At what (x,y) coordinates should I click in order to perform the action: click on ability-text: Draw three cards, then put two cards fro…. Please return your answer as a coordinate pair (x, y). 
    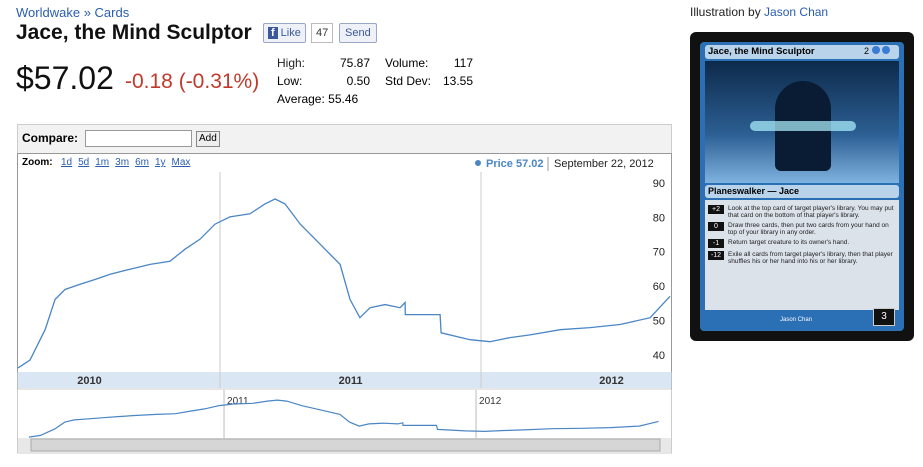
    Looking at the image, I should click on (808, 229).